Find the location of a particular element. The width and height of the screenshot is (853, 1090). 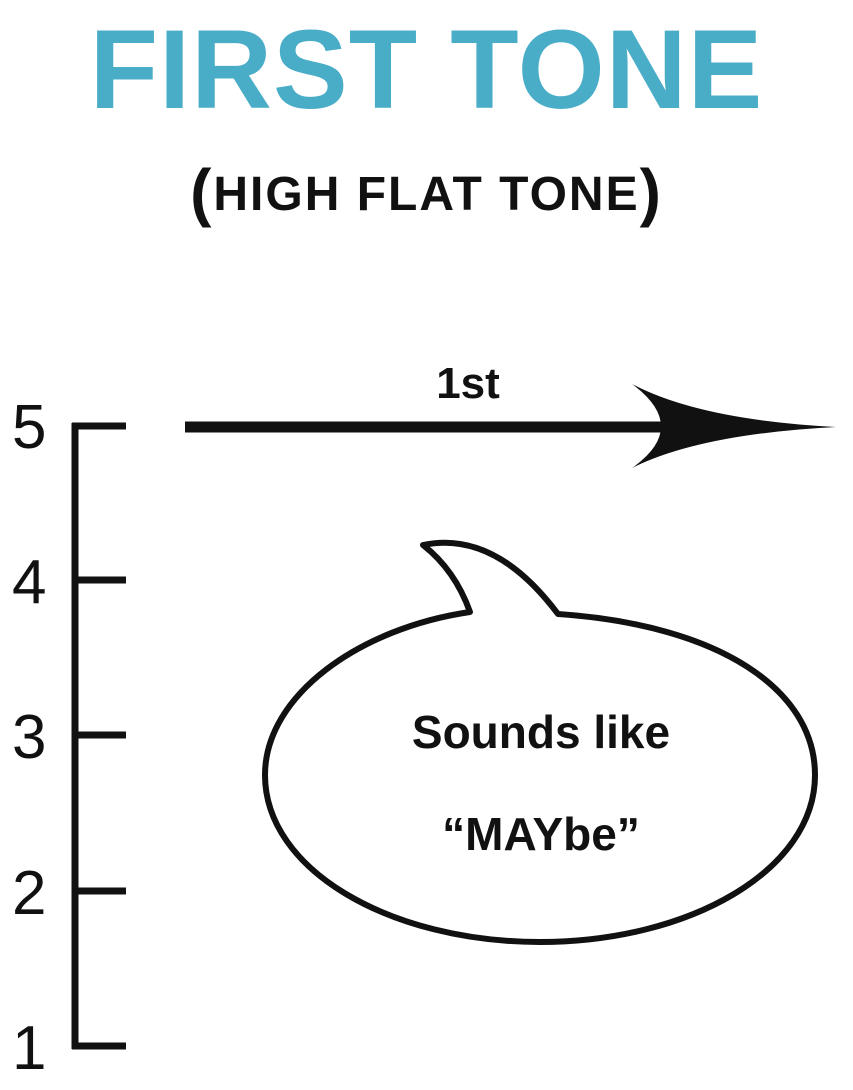

pitch-label-4: 4 is located at coordinates (29, 582).